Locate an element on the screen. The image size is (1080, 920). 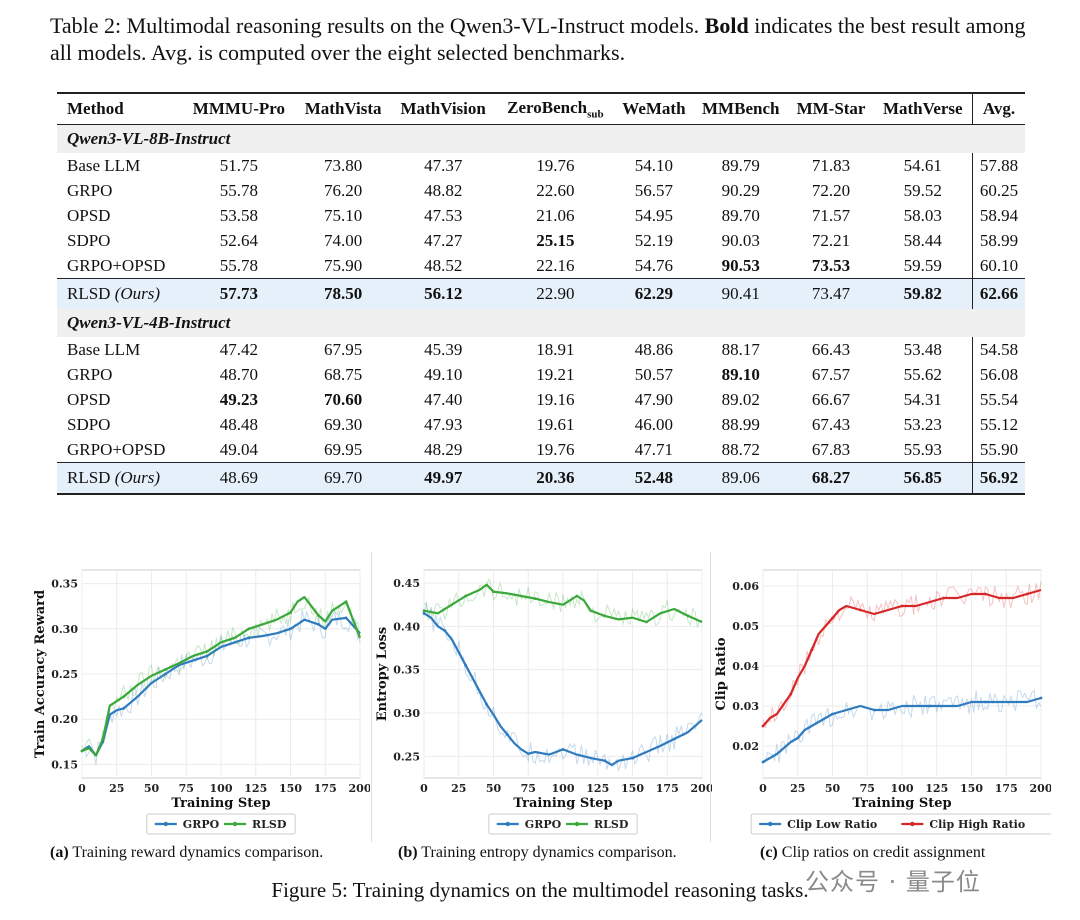
zerobench-label: ZeroBench is located at coordinates (547, 107).